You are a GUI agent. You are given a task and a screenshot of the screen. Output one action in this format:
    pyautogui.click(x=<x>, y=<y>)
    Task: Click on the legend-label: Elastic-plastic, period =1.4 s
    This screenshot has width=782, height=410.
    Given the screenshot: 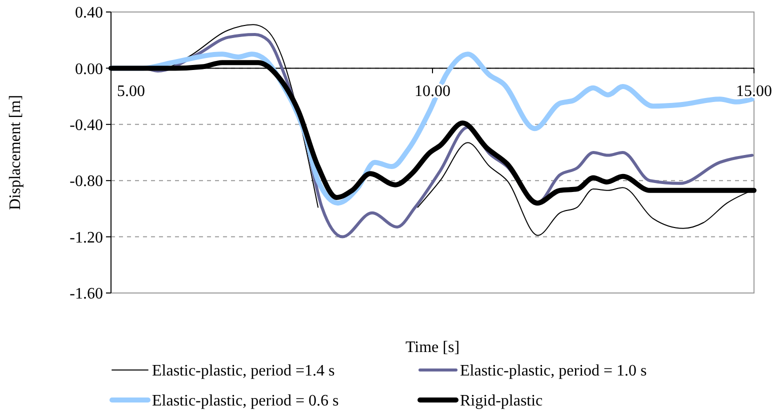 What is the action you would take?
    pyautogui.click(x=243, y=371)
    